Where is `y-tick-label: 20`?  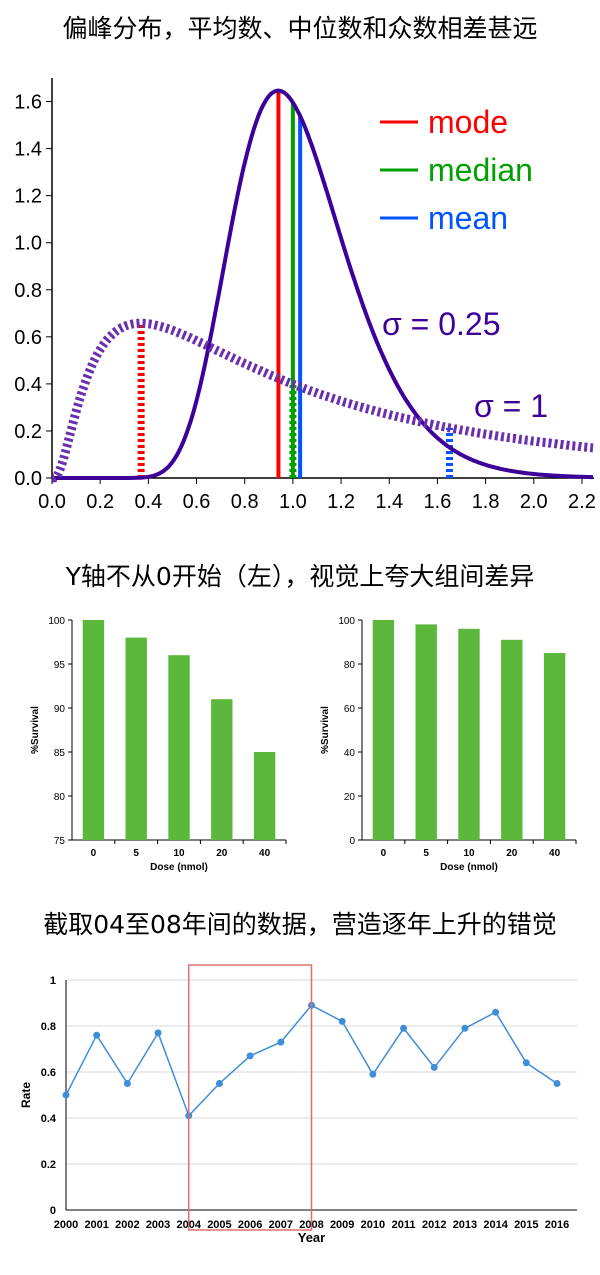 y-tick-label: 20 is located at coordinates (350, 797).